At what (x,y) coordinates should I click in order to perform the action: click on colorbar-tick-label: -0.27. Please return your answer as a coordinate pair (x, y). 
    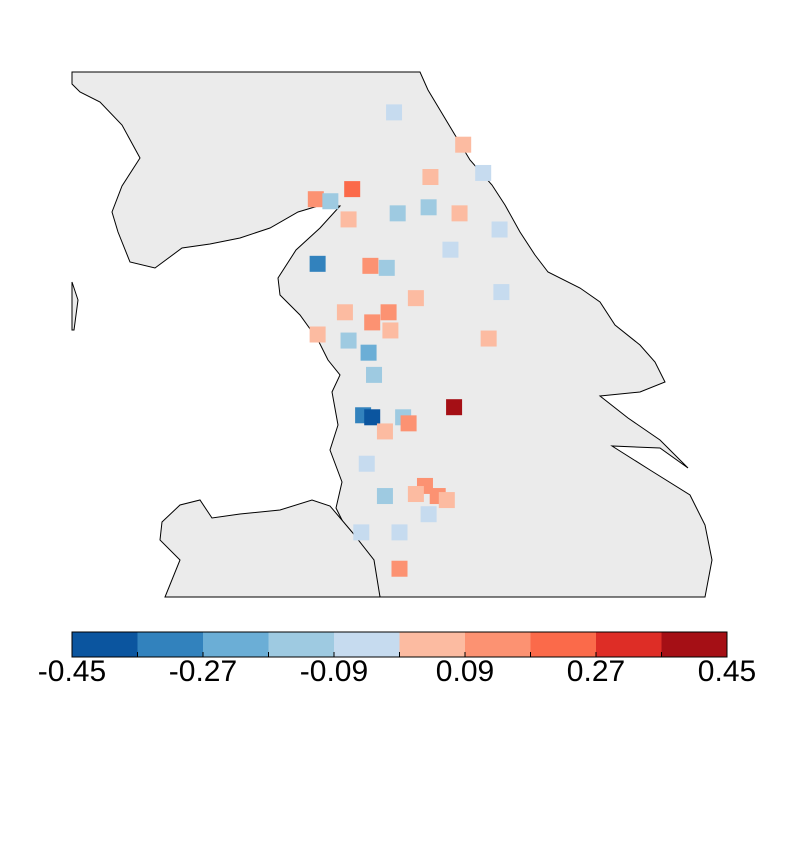
    Looking at the image, I should click on (203, 671).